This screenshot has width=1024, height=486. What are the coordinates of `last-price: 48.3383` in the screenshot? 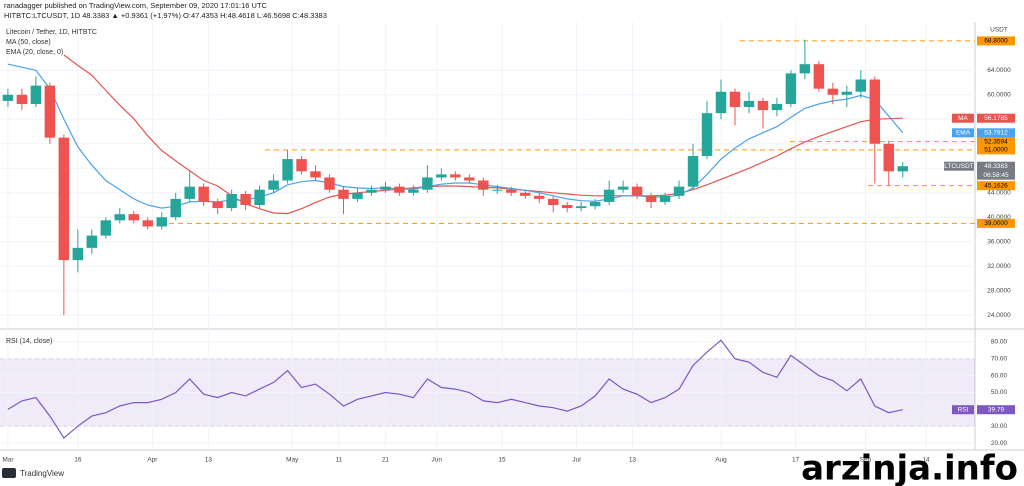 It's located at (996, 166).